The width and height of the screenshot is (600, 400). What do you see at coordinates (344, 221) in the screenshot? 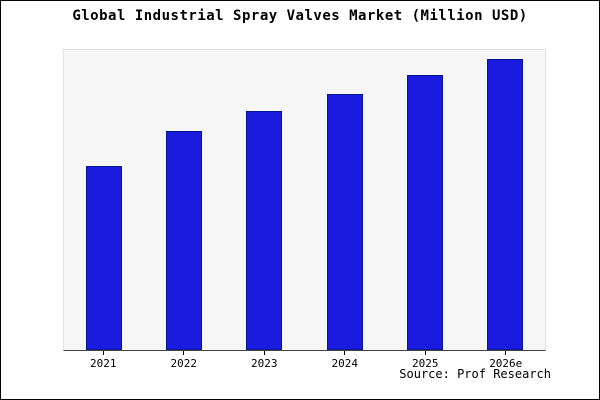
I see `bar-2024` at bounding box center [344, 221].